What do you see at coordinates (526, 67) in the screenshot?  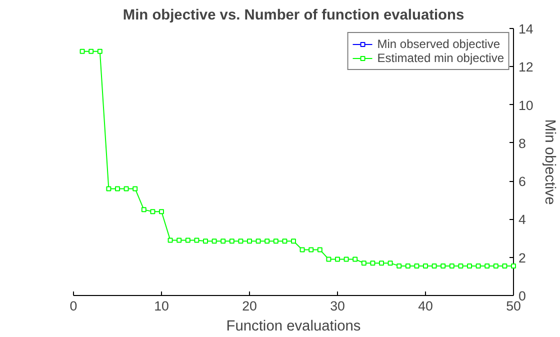 I see `y-tick-label: 12` at bounding box center [526, 67].